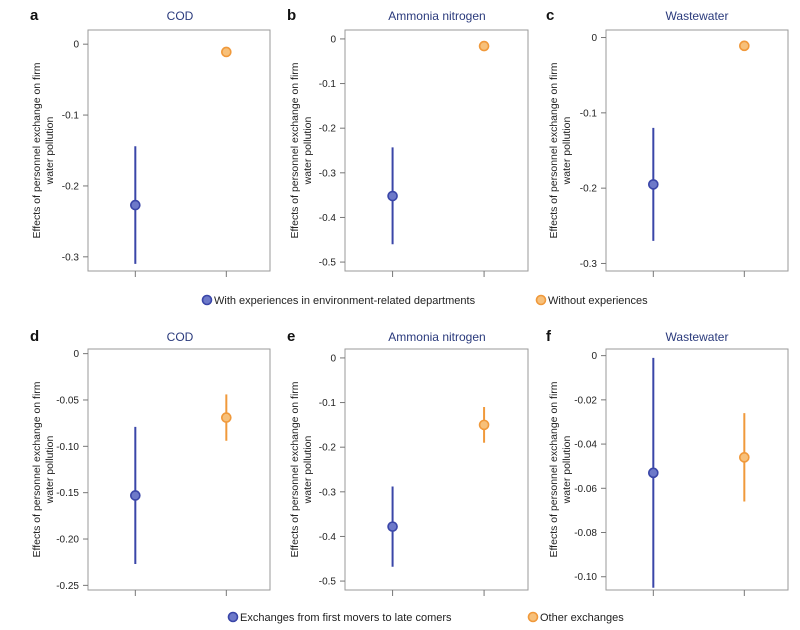 The width and height of the screenshot is (800, 630). Describe the element at coordinates (585, 489) in the screenshot. I see `y-tick-label: -0.06` at that location.